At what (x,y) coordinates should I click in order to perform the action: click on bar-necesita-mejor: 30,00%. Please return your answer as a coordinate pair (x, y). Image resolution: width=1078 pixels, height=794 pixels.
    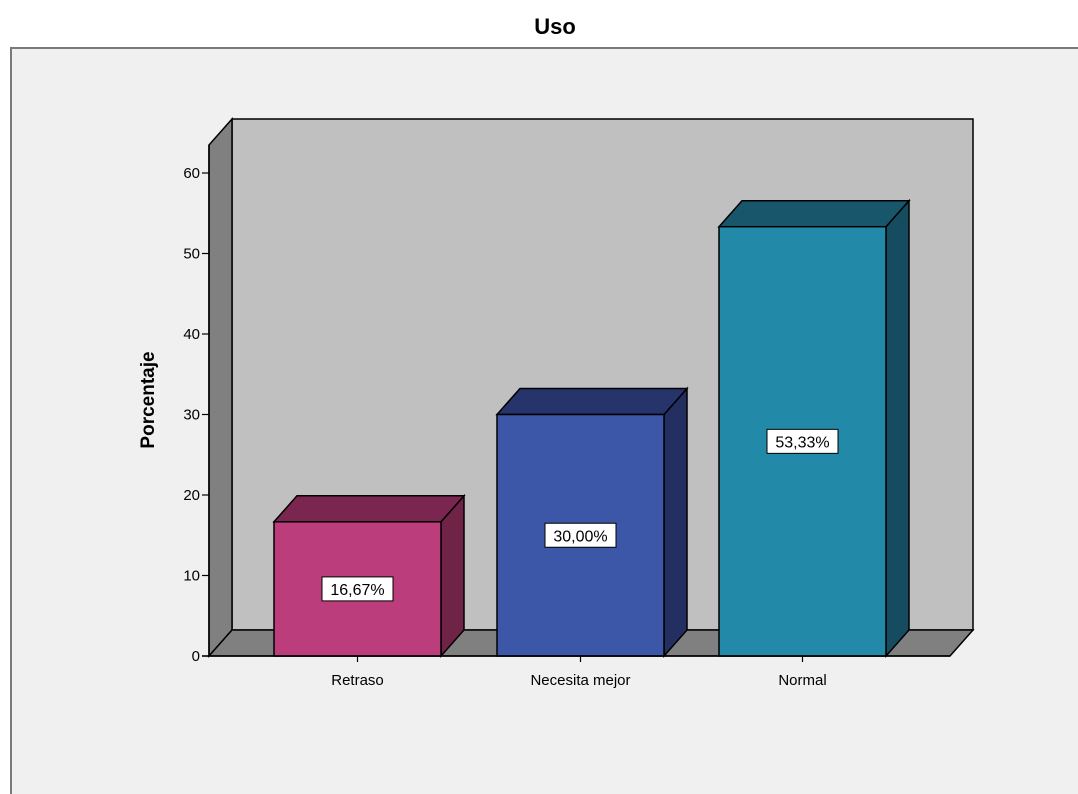
    Looking at the image, I should click on (592, 522).